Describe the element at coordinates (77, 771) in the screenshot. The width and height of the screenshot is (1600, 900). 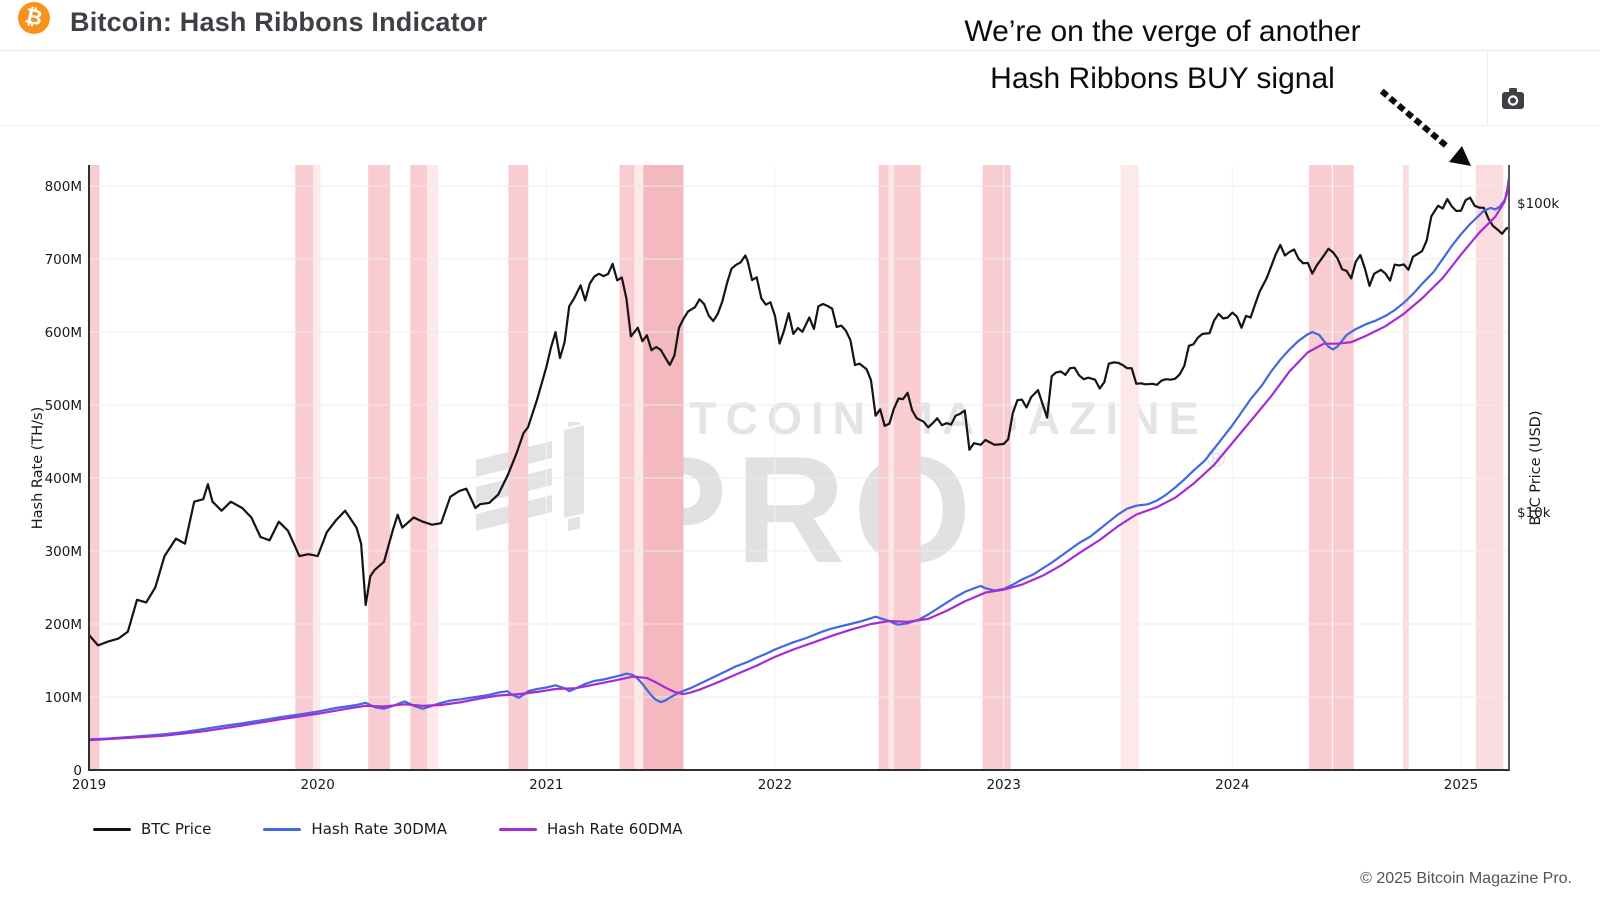
I see `y-left-tick: 0` at that location.